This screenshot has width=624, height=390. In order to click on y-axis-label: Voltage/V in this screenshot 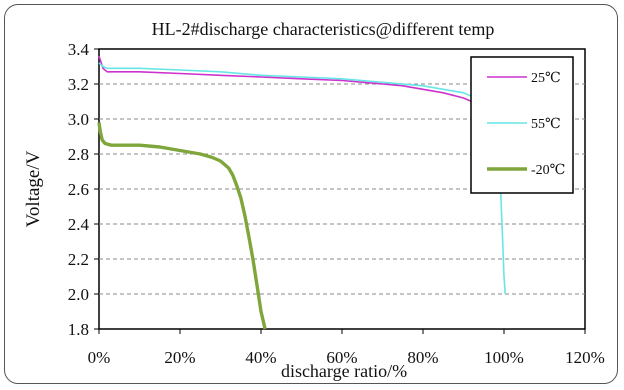, I will do `click(33, 188)`.